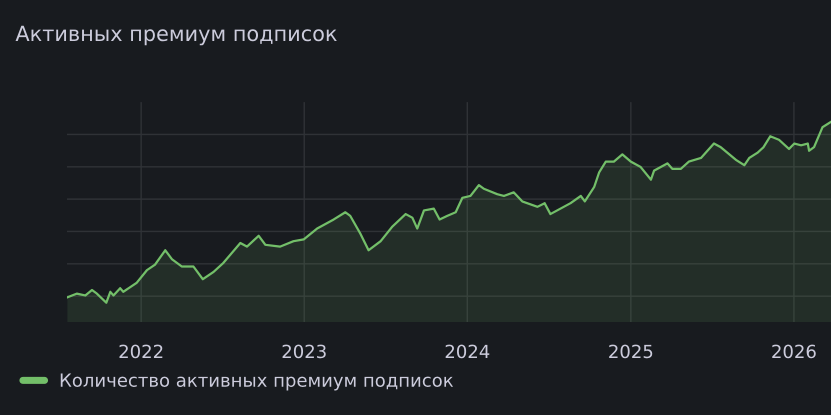  What do you see at coordinates (630, 351) in the screenshot?
I see `x-tick-label: 2025` at bounding box center [630, 351].